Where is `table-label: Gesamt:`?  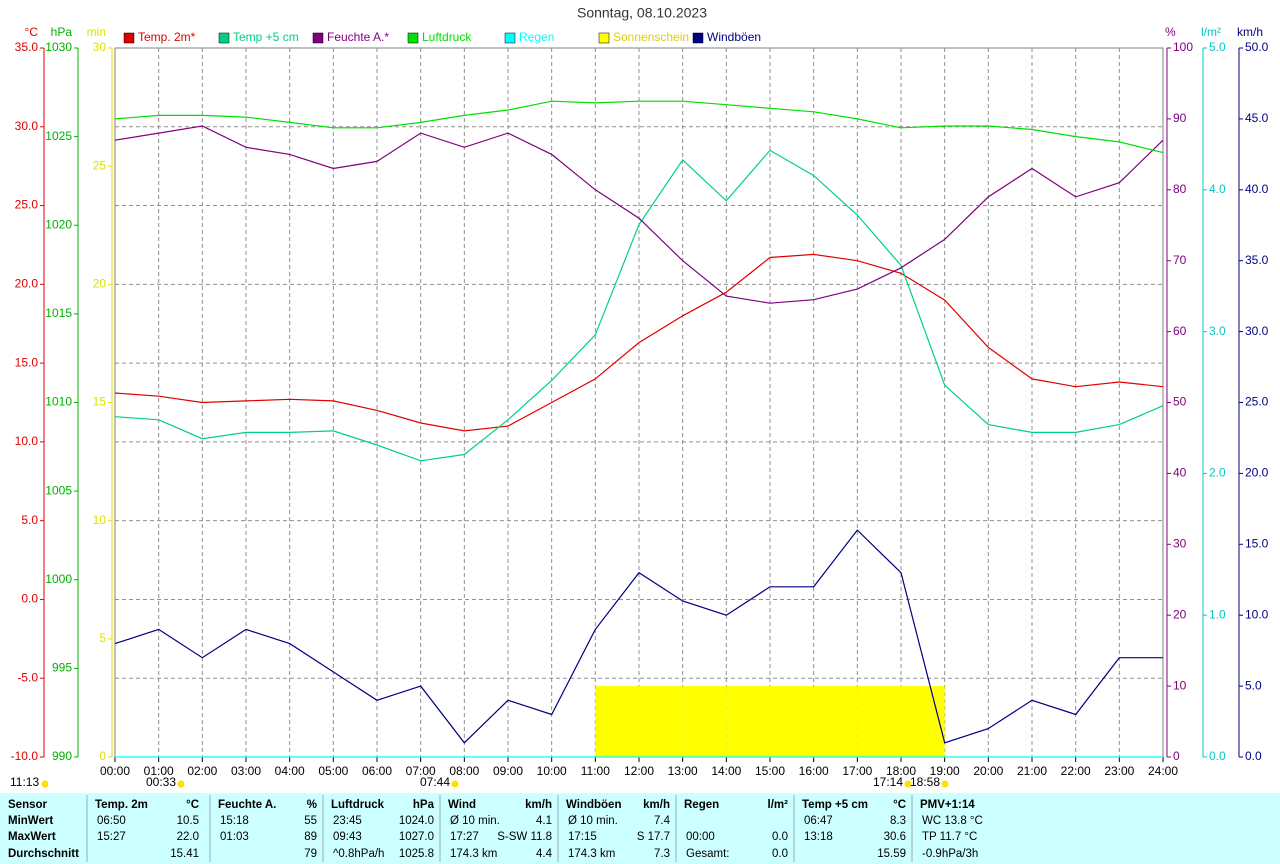 table-label: Gesamt: is located at coordinates (707, 854).